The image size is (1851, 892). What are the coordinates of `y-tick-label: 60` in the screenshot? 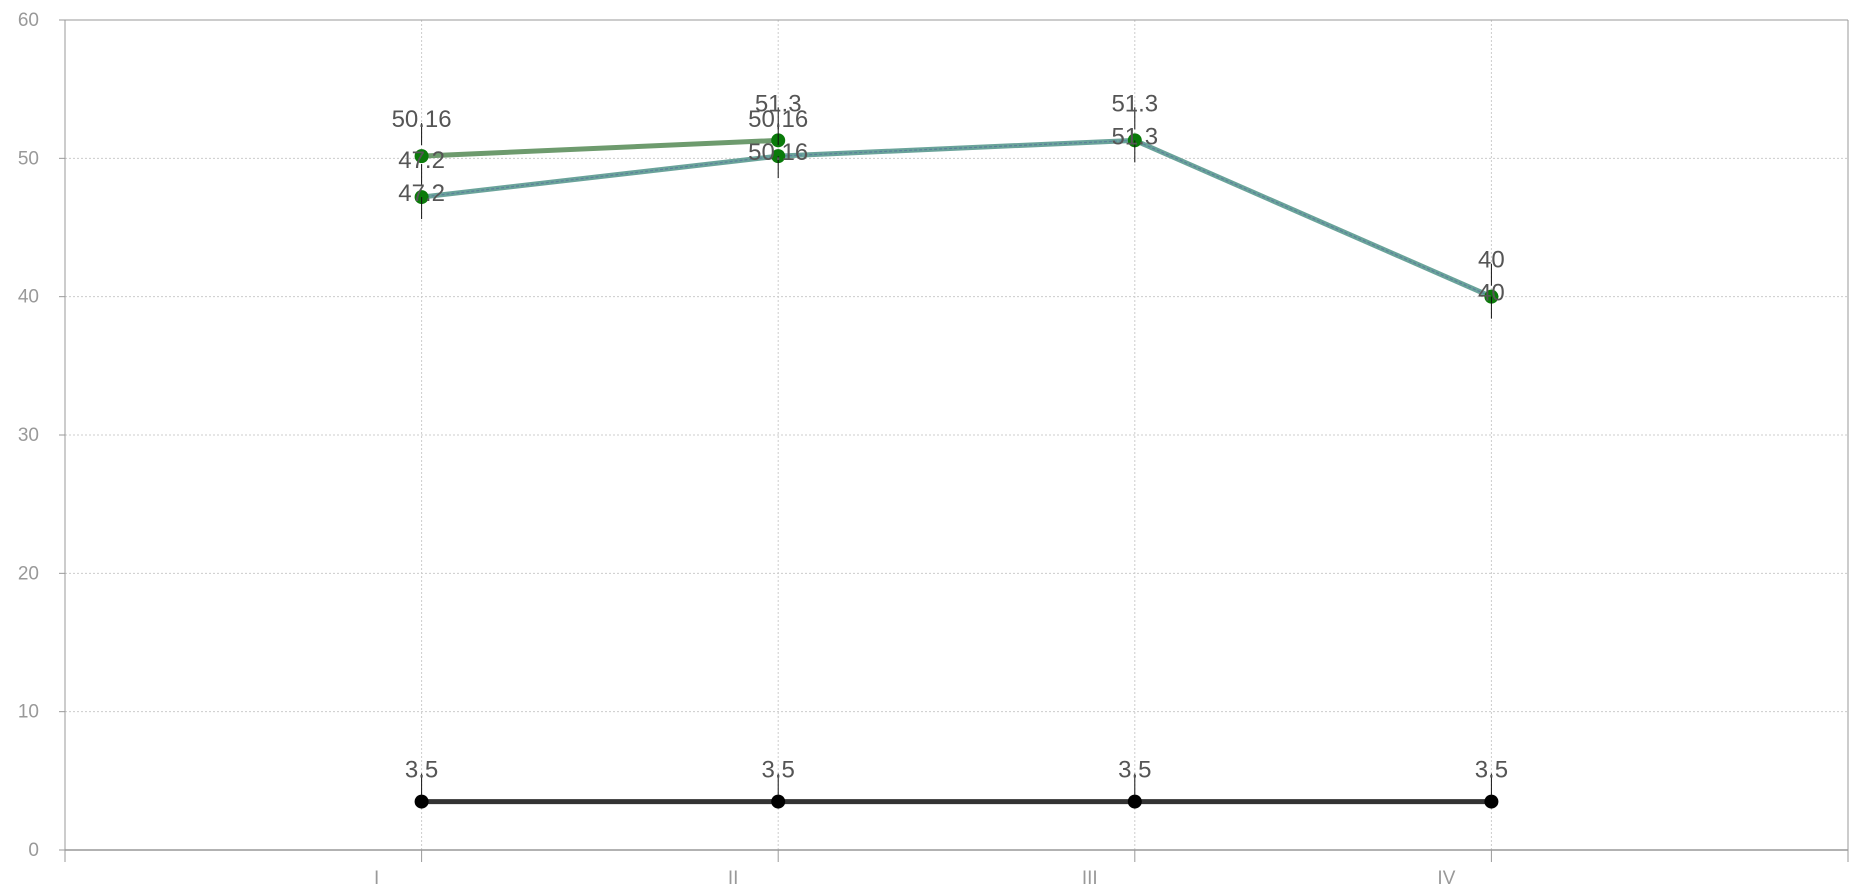 It's located at (28, 20).